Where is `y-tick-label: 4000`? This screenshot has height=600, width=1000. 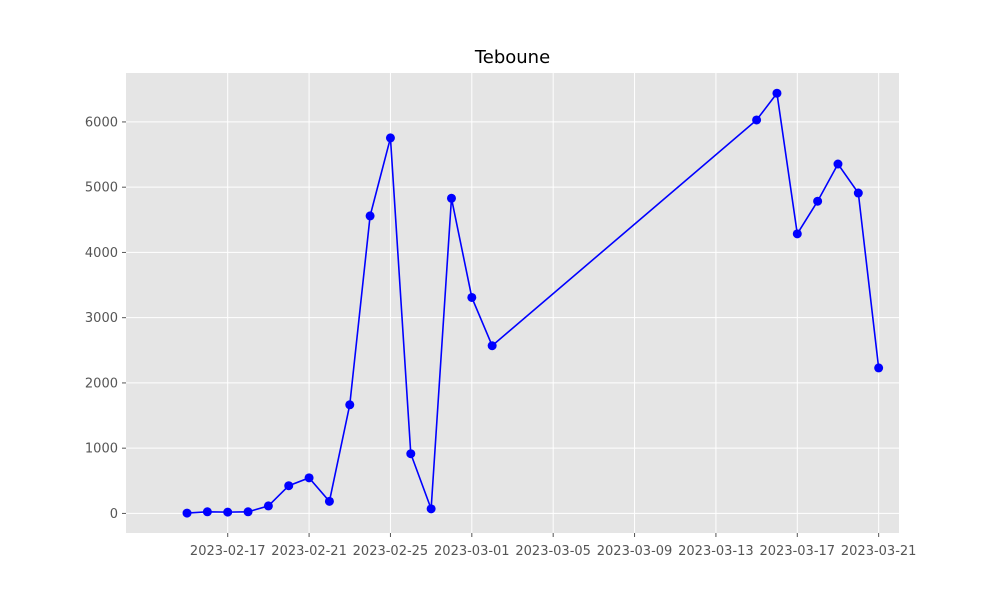
y-tick-label: 4000 is located at coordinates (101, 253).